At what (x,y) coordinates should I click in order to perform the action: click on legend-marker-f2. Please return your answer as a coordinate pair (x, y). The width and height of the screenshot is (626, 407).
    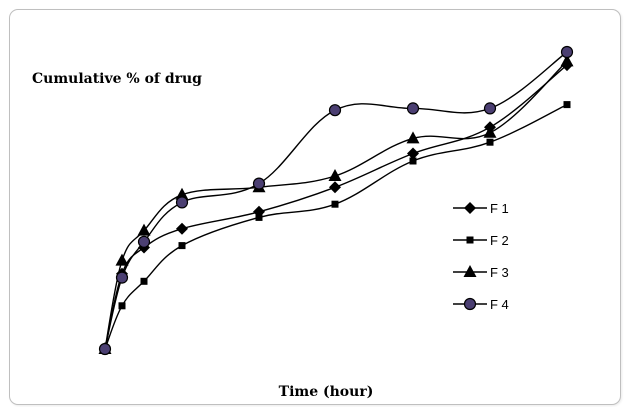
    Looking at the image, I should click on (470, 240).